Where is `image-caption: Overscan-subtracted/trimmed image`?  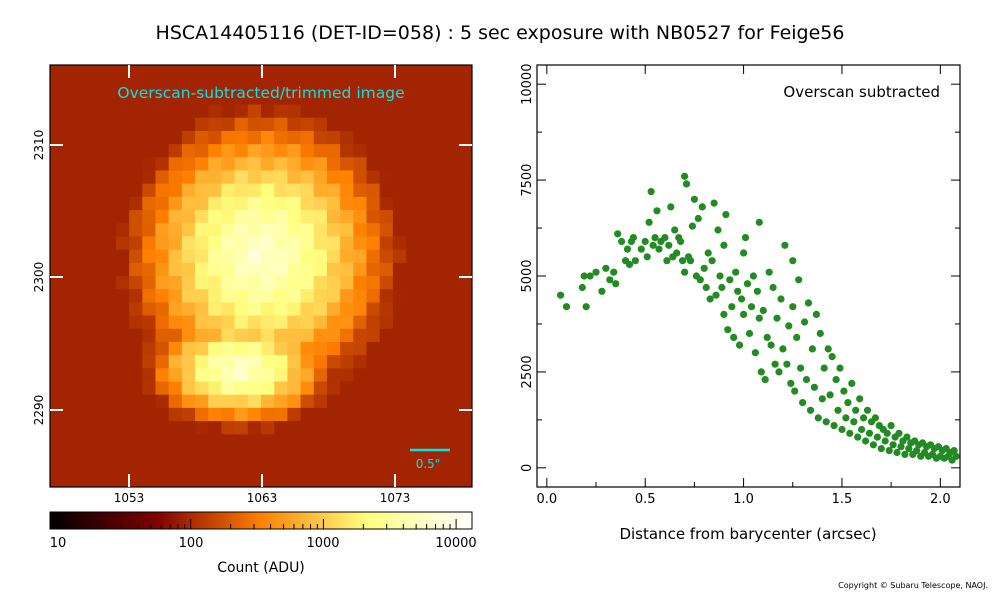 image-caption: Overscan-subtracted/trimmed image is located at coordinates (260, 93).